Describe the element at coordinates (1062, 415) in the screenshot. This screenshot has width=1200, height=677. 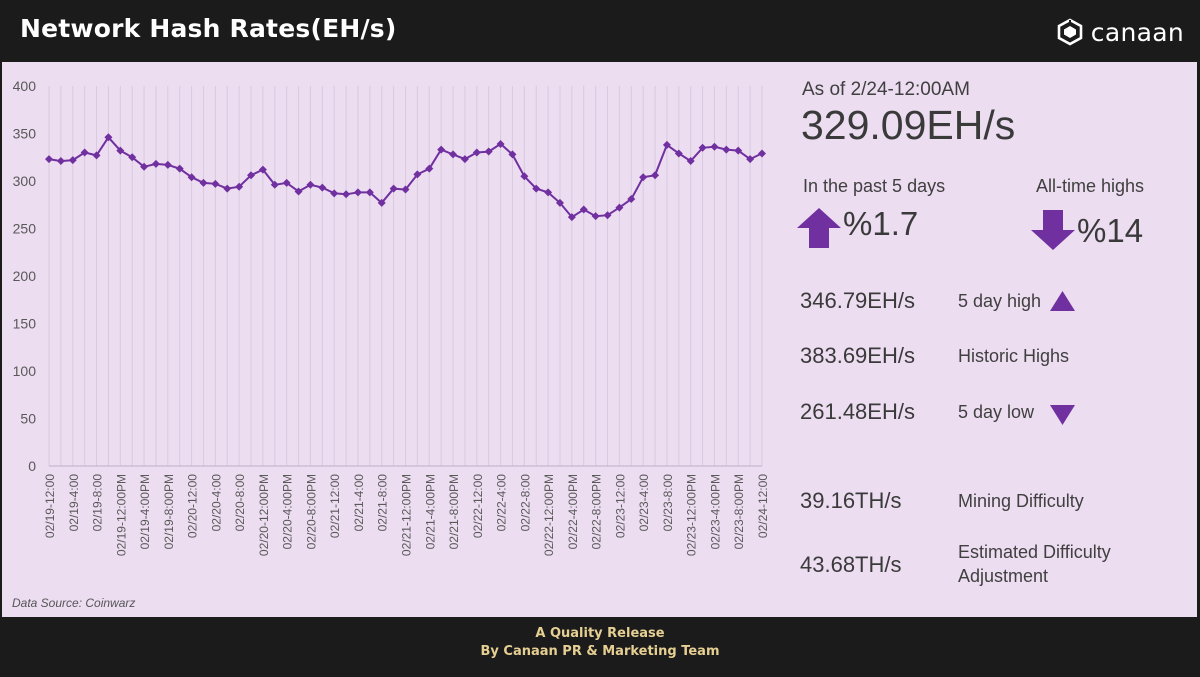
I see `triangle-down-icon` at that location.